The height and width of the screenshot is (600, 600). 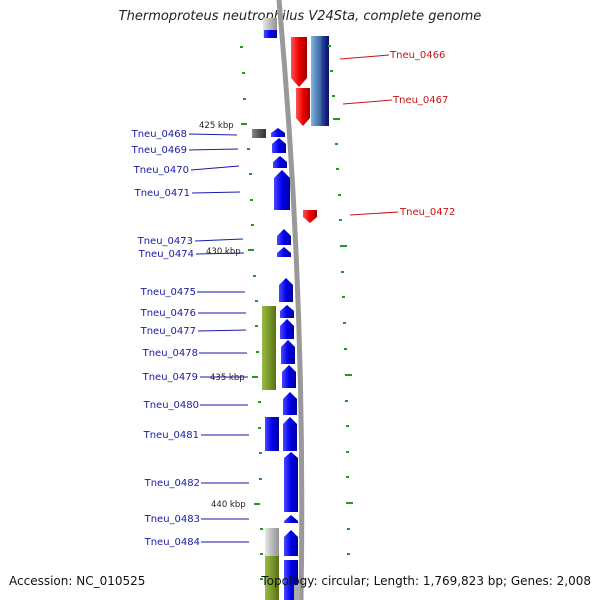 I want to click on gene-label-left: Tneu_0476, so click(x=168, y=313).